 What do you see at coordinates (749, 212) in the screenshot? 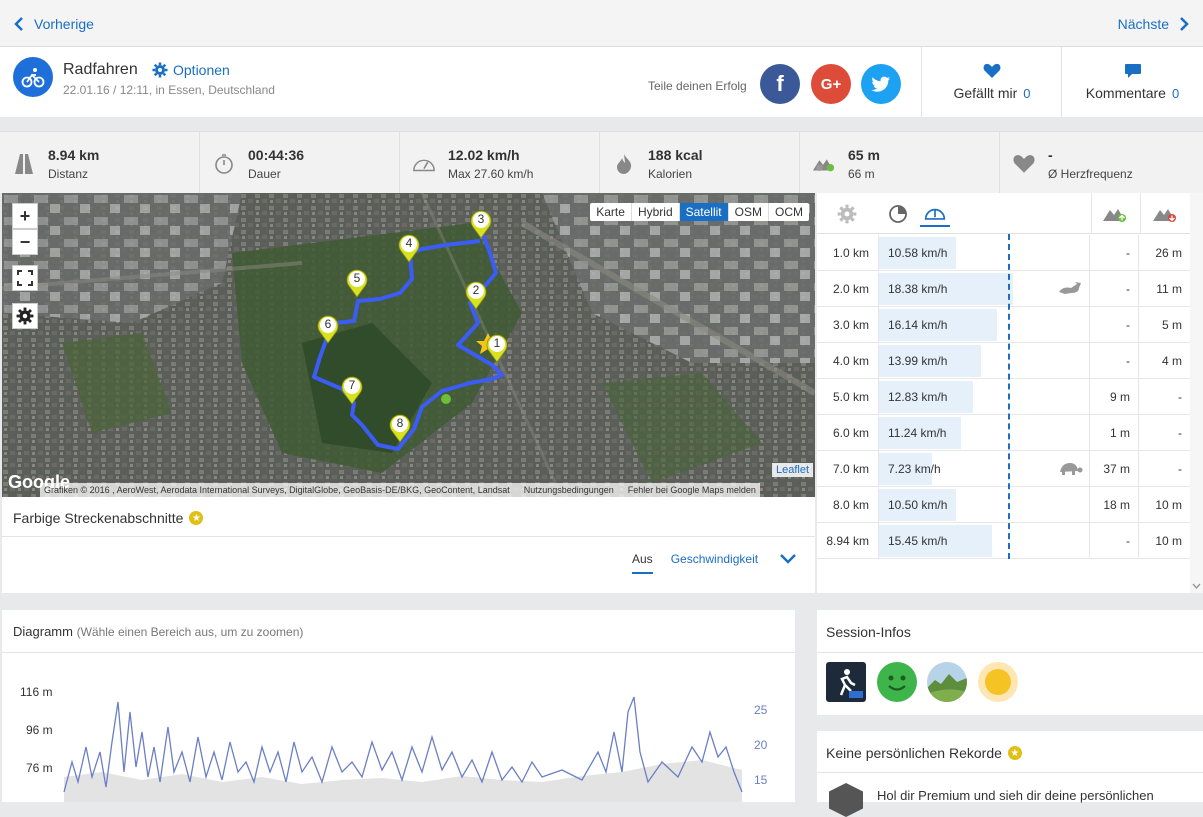
I see `map-type-osm: OSM` at bounding box center [749, 212].